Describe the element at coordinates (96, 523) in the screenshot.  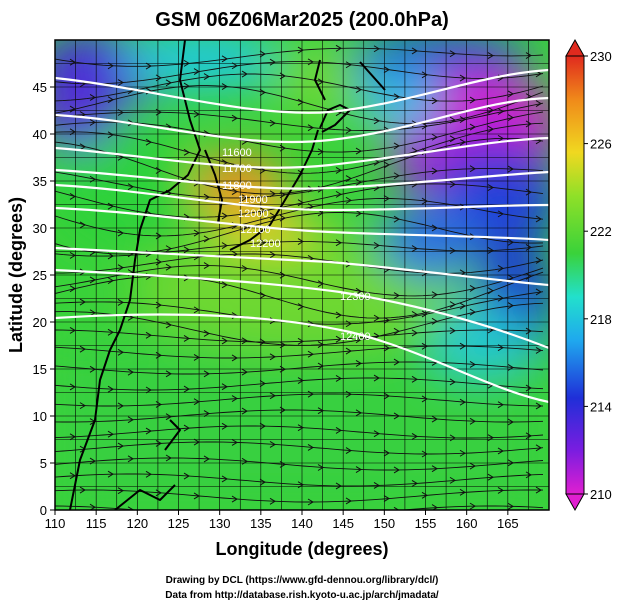
I see `x-tick-label: 115` at that location.